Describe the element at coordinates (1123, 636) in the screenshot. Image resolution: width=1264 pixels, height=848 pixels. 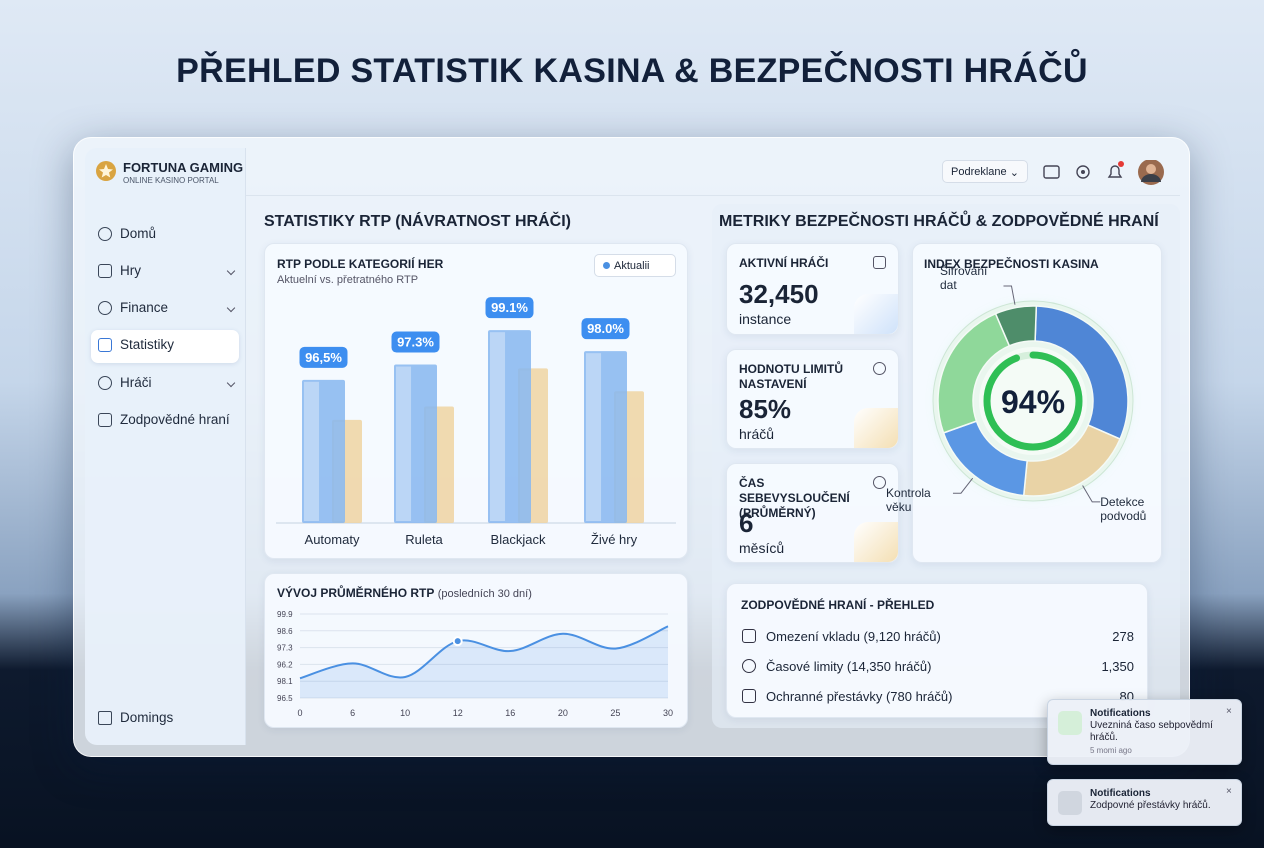
I see `row-count: 278` at that location.